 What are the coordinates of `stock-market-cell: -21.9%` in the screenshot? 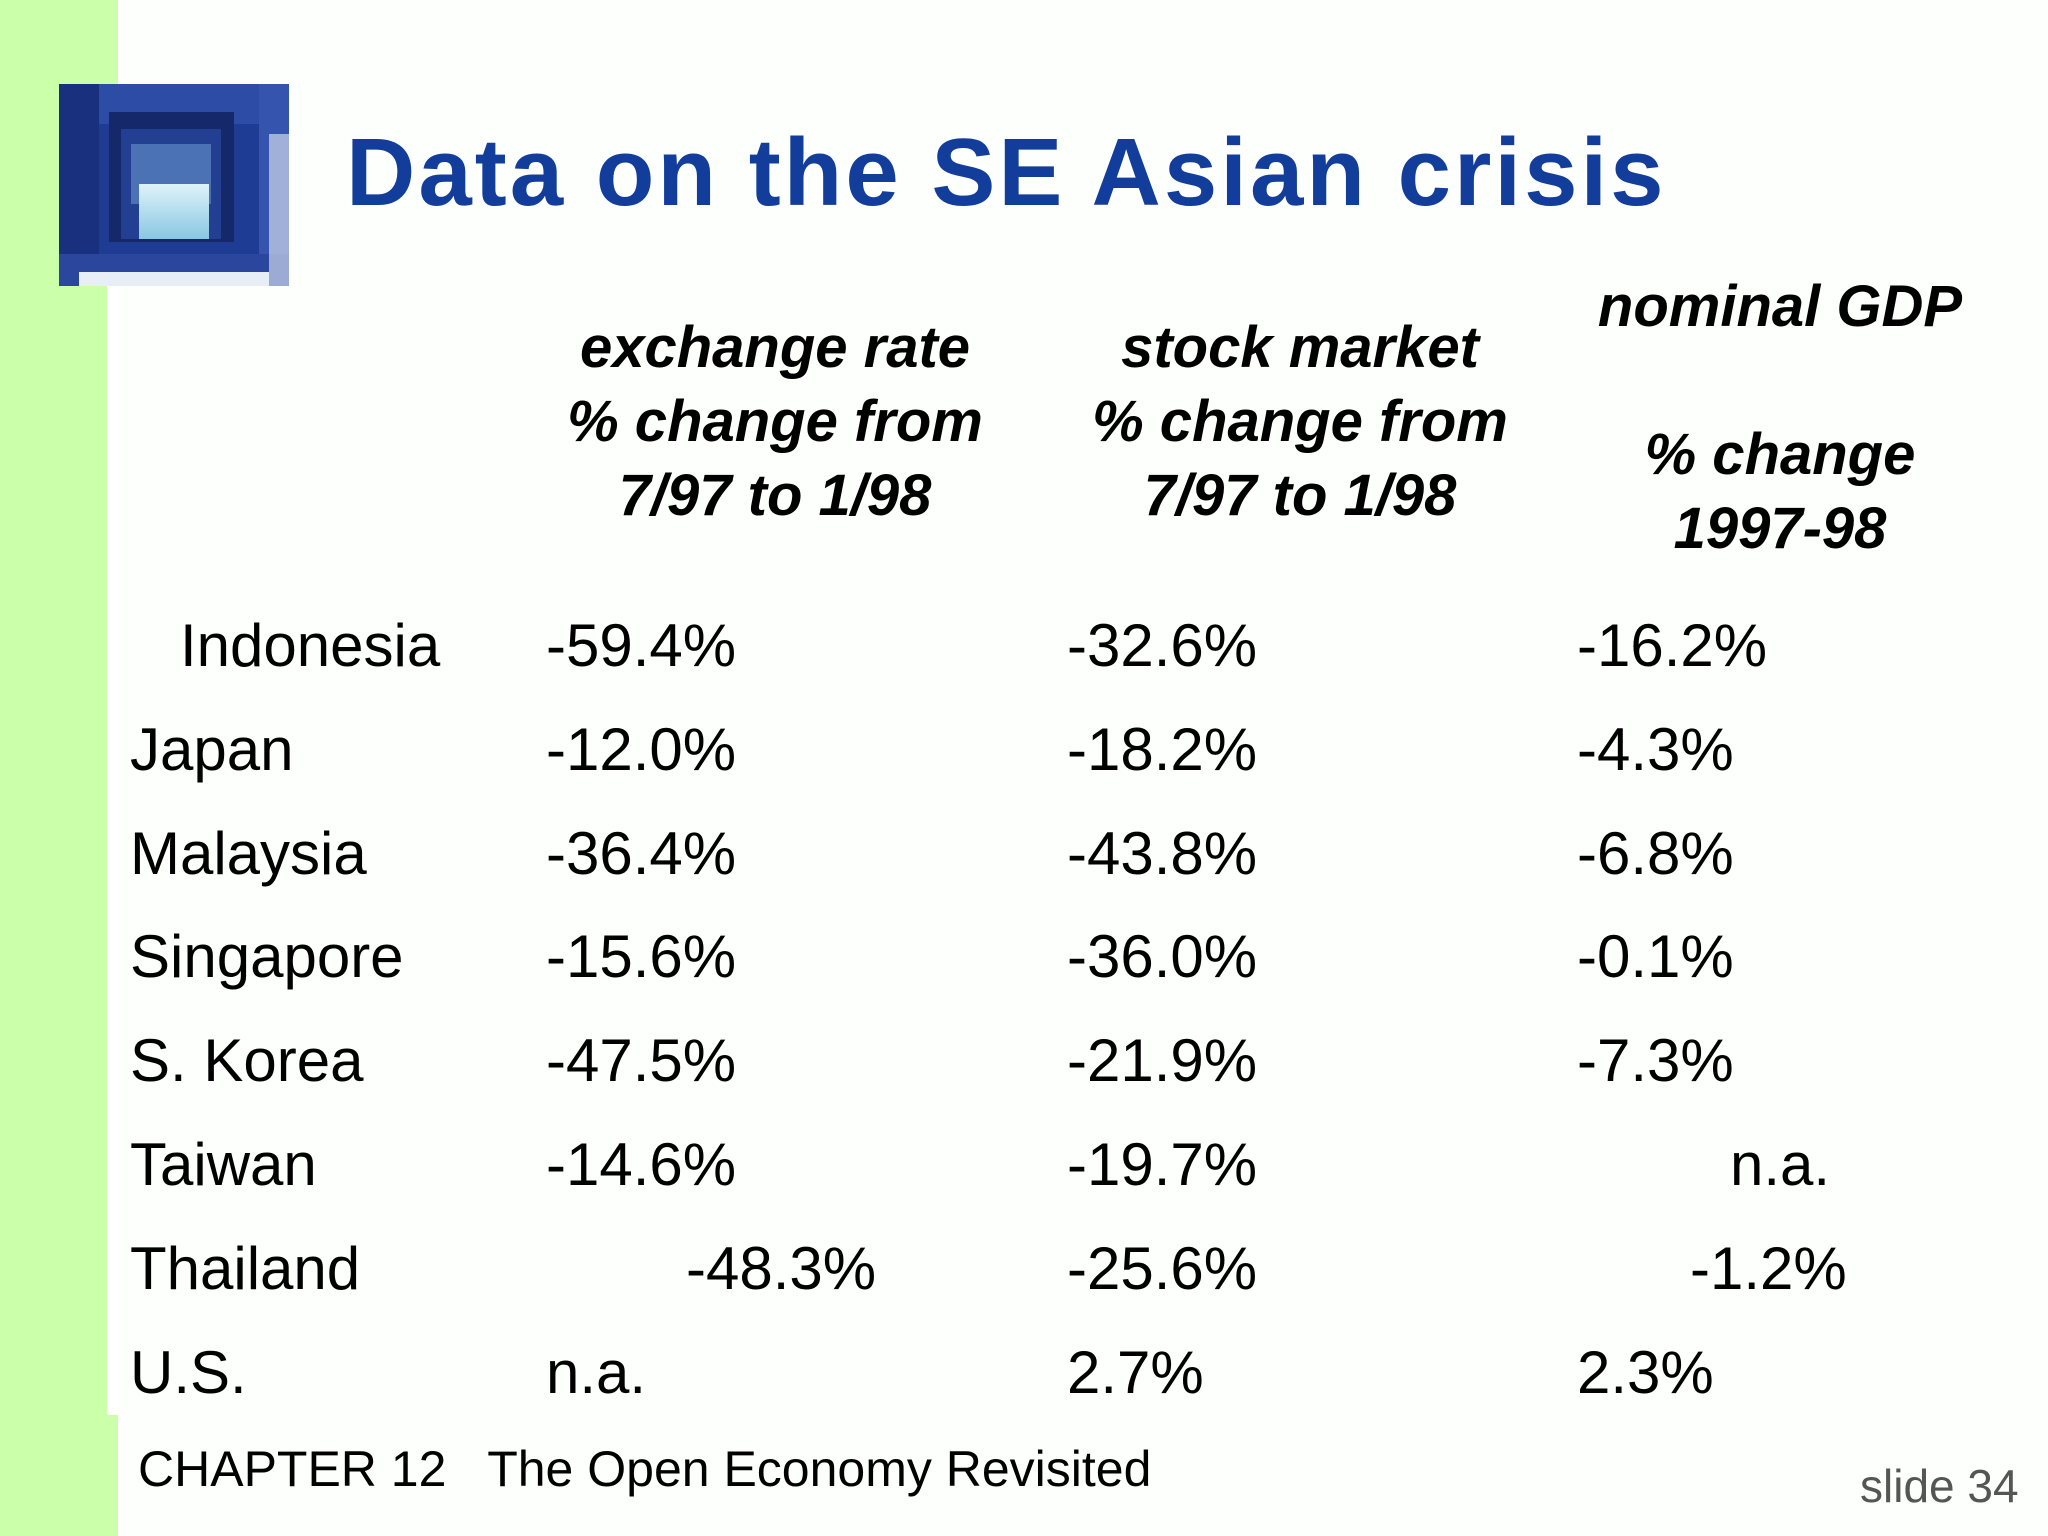 It's located at (1162, 1060).